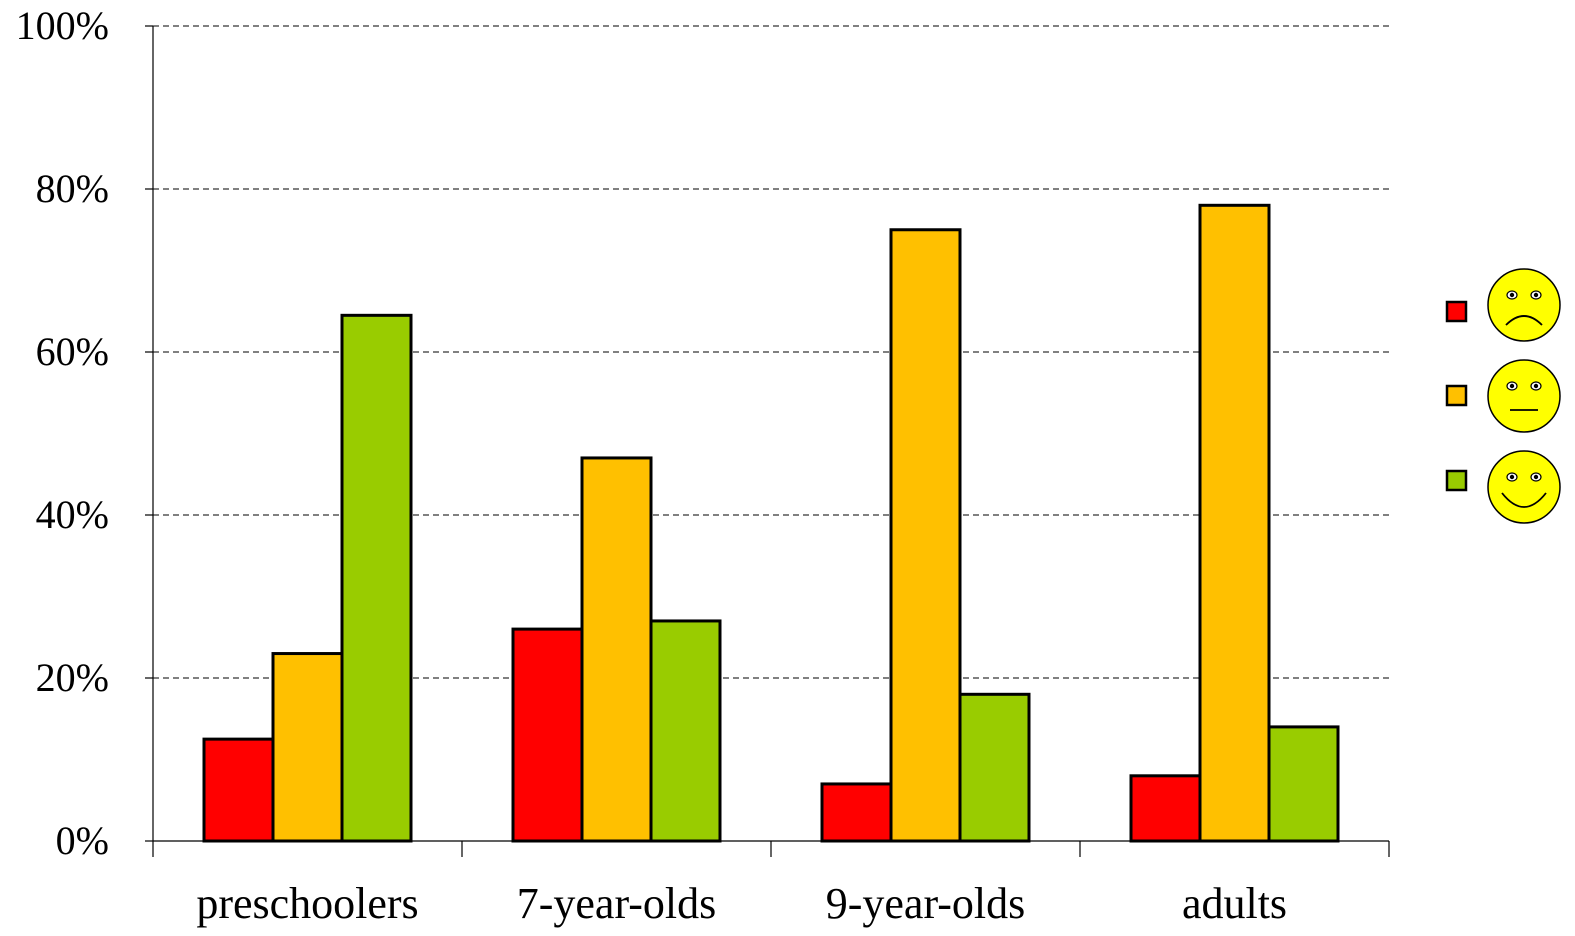 This screenshot has width=1575, height=936. Describe the element at coordinates (1234, 903) in the screenshot. I see `x-category-label: adults` at that location.